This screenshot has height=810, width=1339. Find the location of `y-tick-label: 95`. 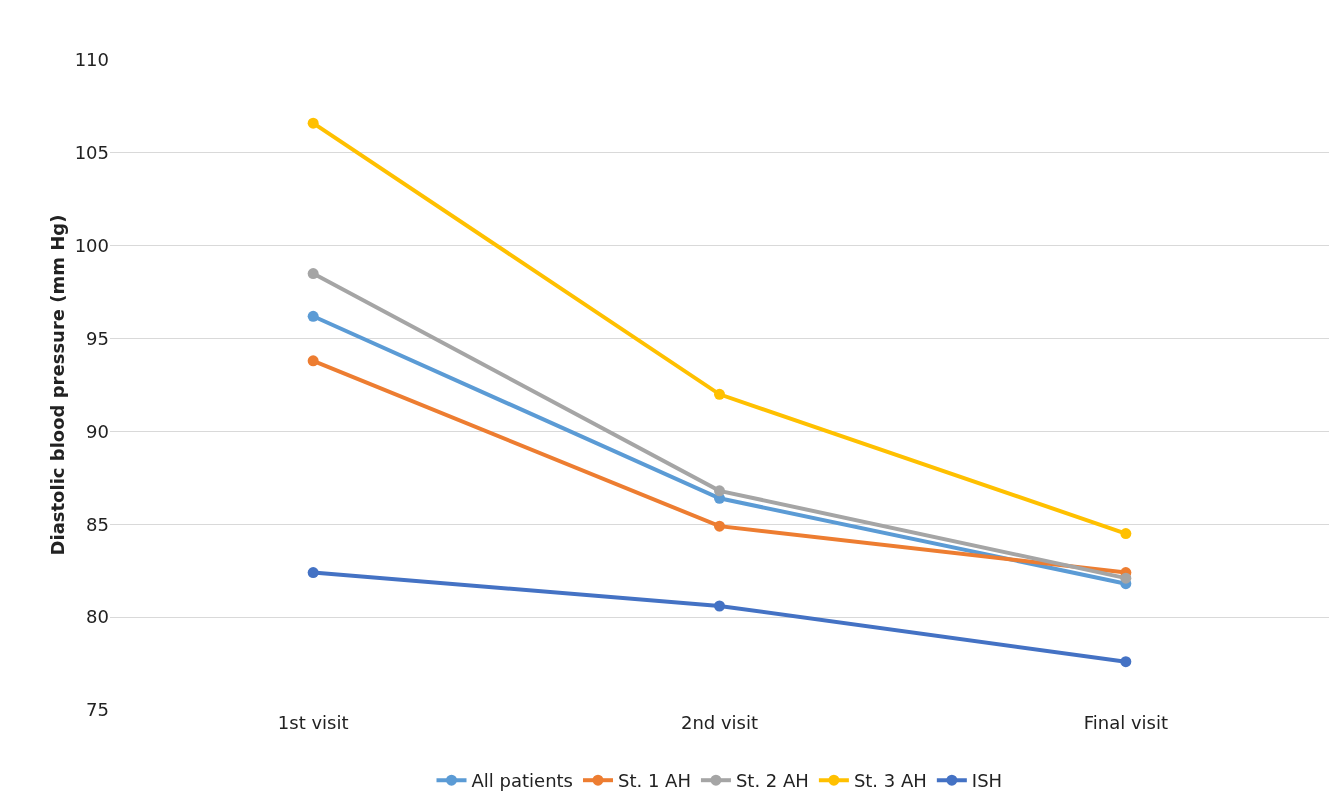

y-tick-label: 95 is located at coordinates (97, 338).